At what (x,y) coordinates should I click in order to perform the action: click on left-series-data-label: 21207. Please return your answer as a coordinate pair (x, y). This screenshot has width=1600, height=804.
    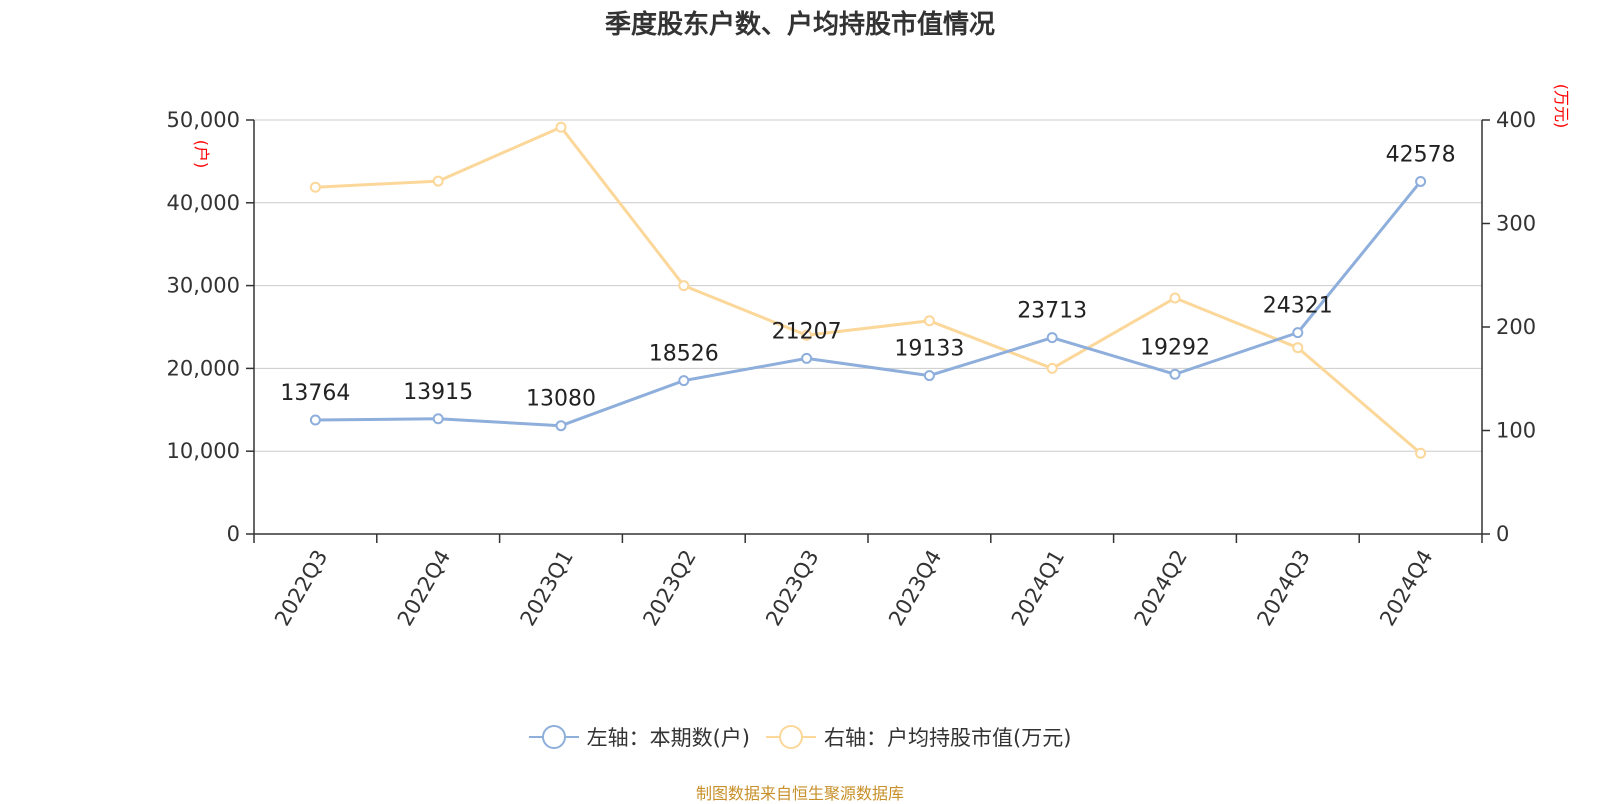
    Looking at the image, I should click on (807, 331).